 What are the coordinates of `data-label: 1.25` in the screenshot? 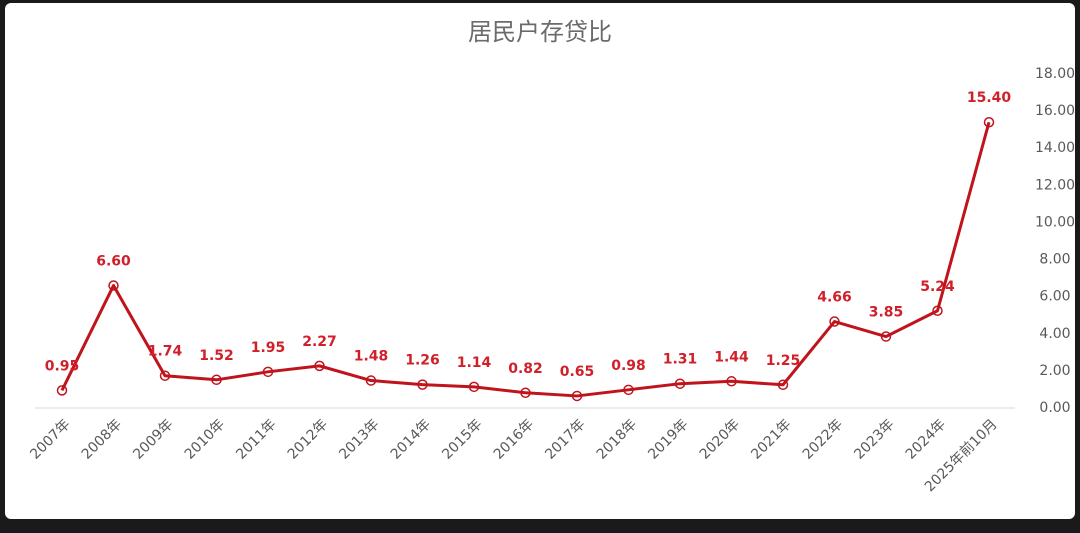 It's located at (783, 361).